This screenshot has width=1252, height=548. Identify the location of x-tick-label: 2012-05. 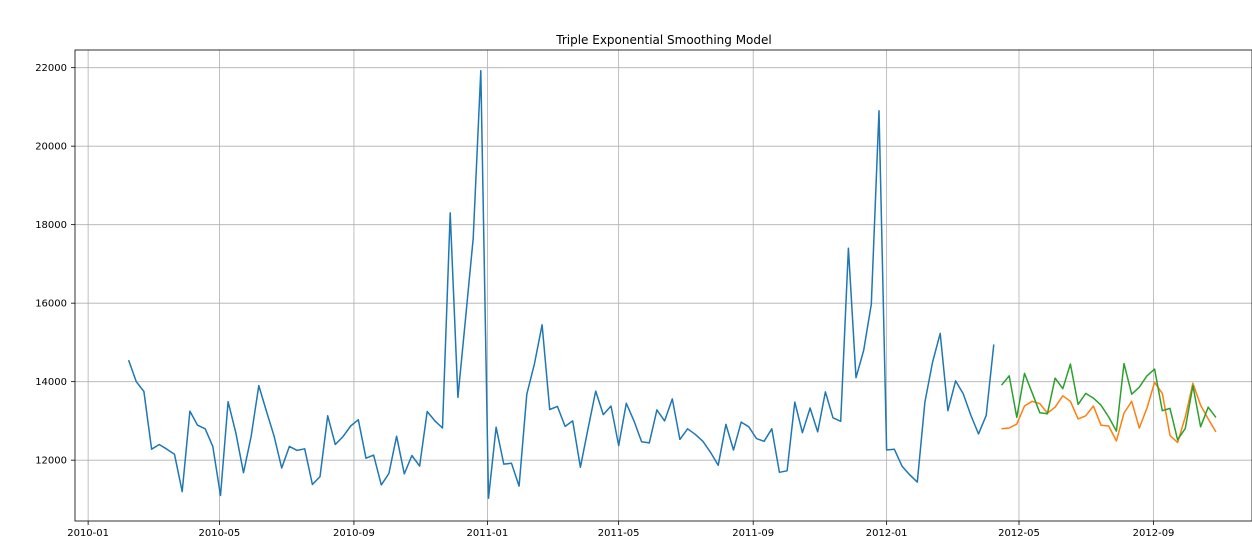
(1019, 533).